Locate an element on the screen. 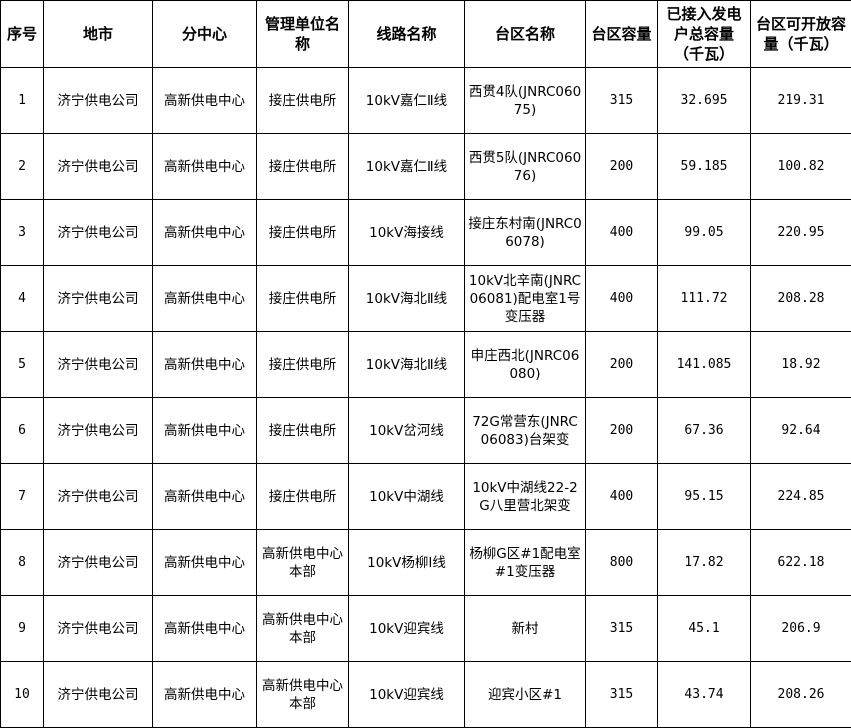 This screenshot has height=728, width=851. cell-connected-capacity: 32.695 is located at coordinates (704, 101).